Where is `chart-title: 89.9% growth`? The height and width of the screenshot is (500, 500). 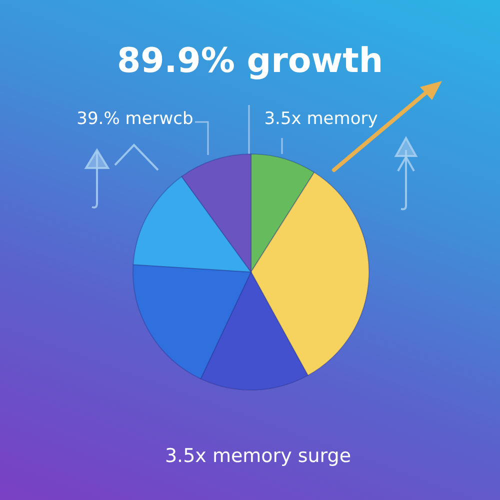
chart-title: 89.9% growth is located at coordinates (250, 61).